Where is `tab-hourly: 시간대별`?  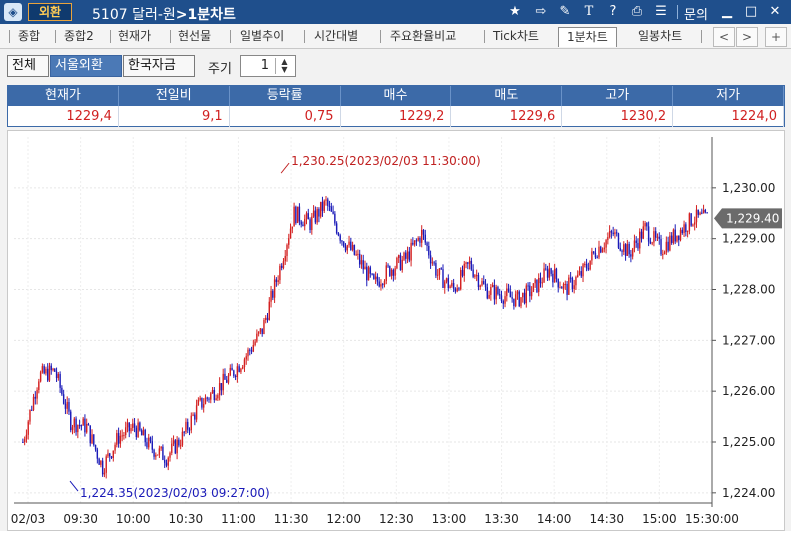 tab-hourly: 시간대별 is located at coordinates (336, 36).